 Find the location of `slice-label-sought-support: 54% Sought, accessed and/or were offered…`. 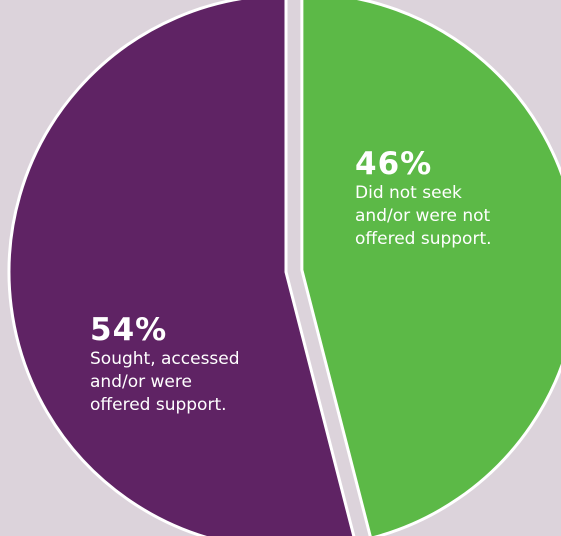

slice-label-sought-support: 54% Sought, accessed and/or were offered… is located at coordinates (185, 364).